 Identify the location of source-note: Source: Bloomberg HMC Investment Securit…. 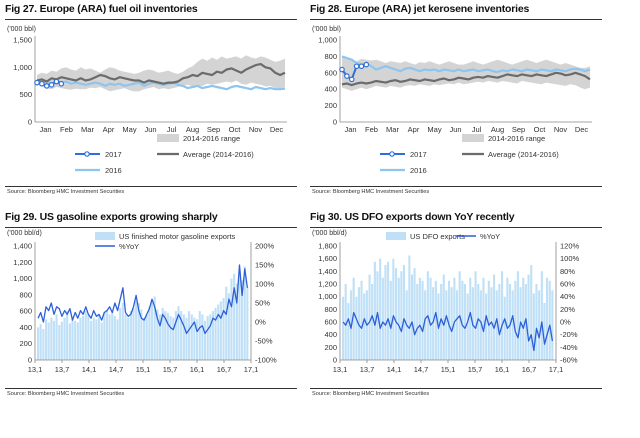
(371, 394).